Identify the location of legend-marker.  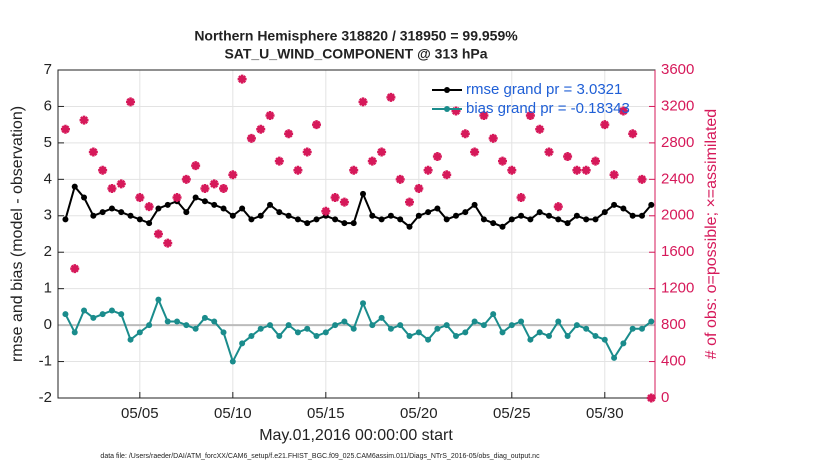
(447, 90).